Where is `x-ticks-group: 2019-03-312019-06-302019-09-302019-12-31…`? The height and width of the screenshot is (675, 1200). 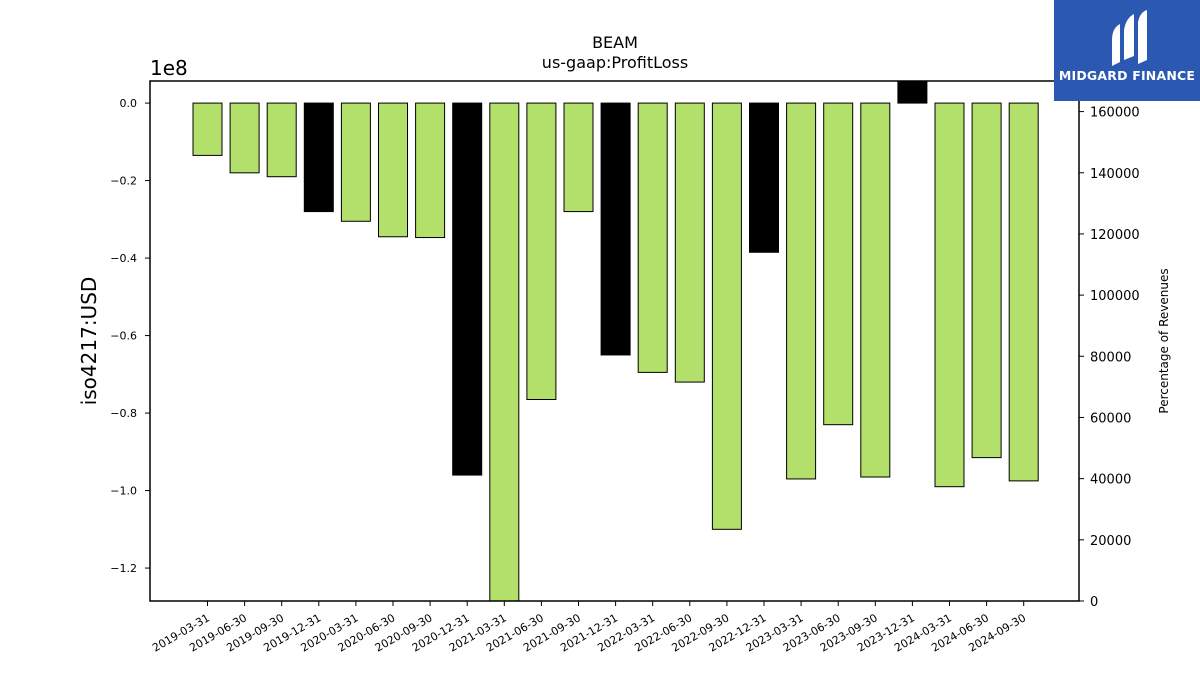 x-ticks-group: 2019-03-312019-06-302019-09-302019-12-31… is located at coordinates (589, 628).